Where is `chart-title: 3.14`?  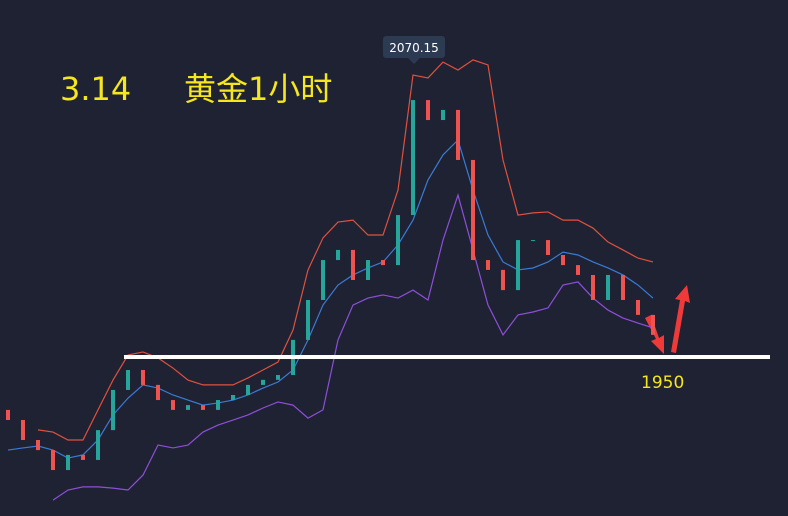
chart-title: 3.14 is located at coordinates (95, 89).